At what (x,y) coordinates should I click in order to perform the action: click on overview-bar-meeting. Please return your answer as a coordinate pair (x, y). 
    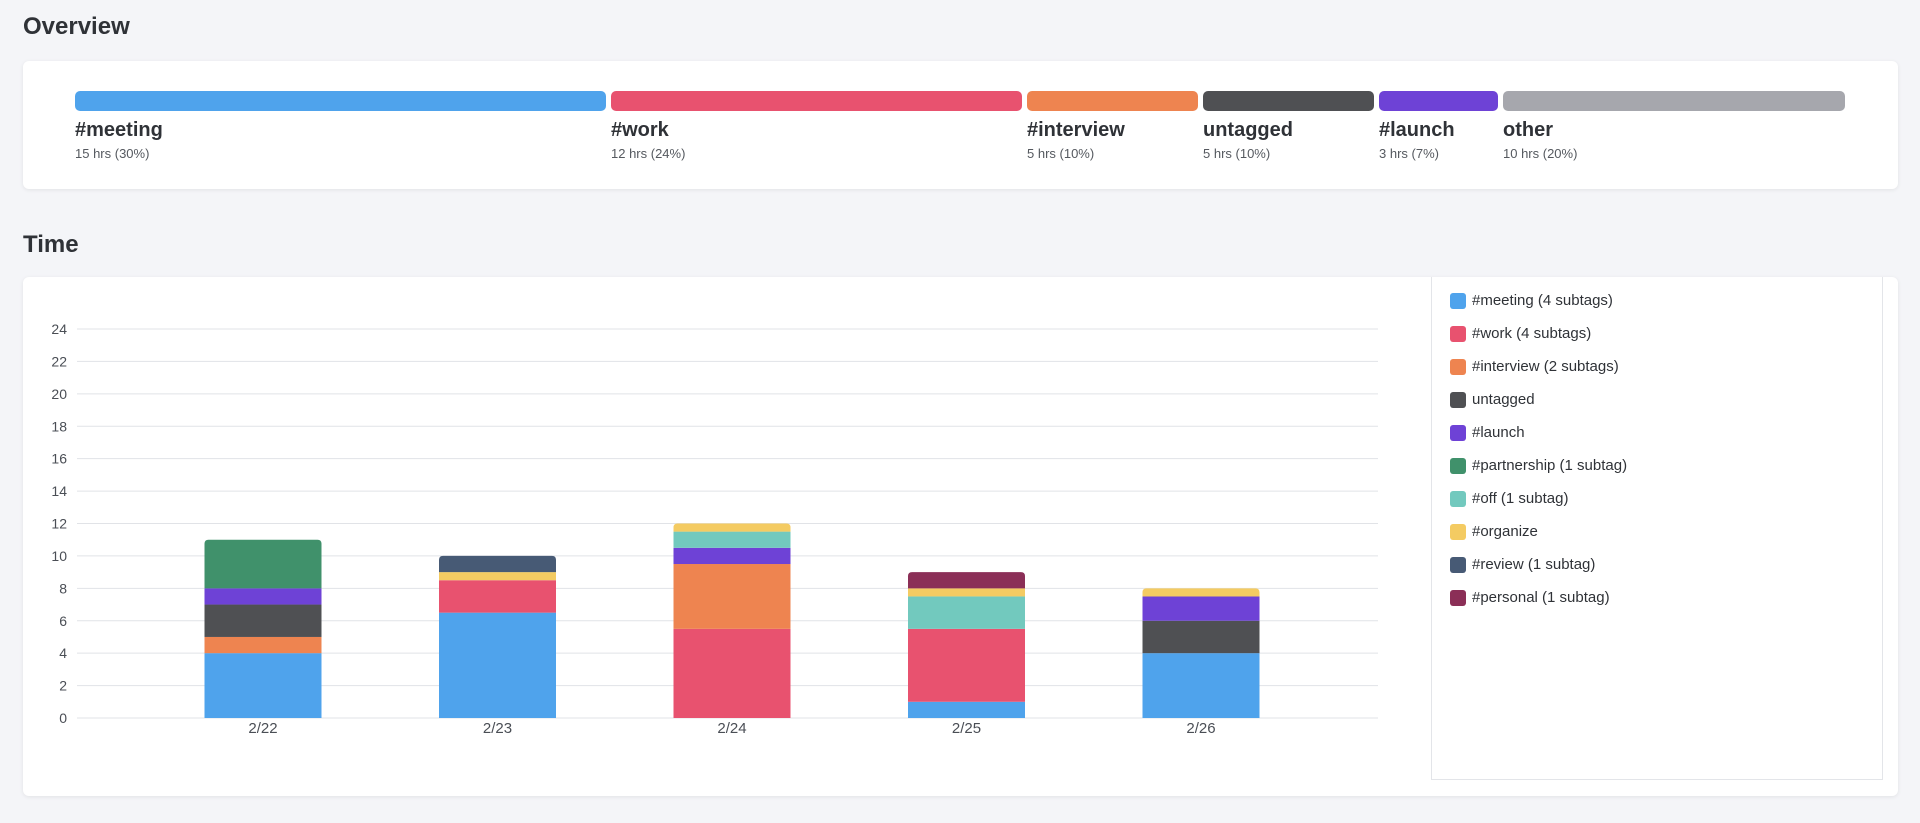
    Looking at the image, I should click on (340, 101).